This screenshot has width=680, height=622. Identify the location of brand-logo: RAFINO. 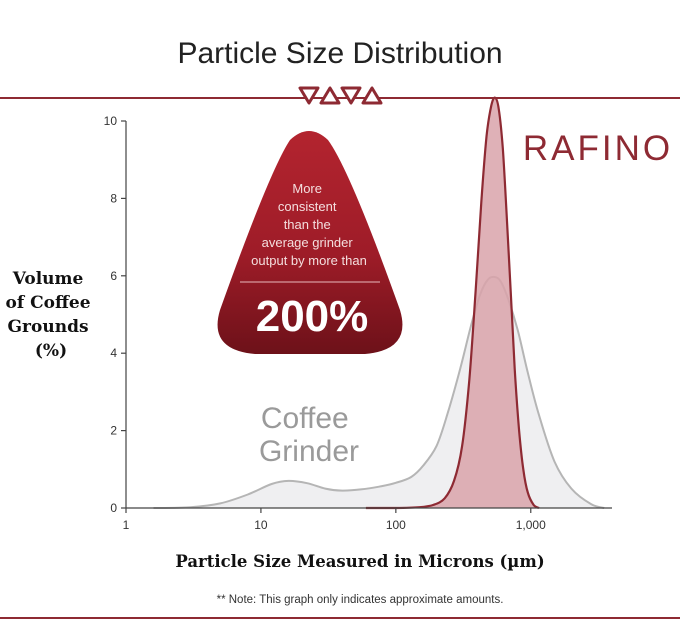
(598, 148).